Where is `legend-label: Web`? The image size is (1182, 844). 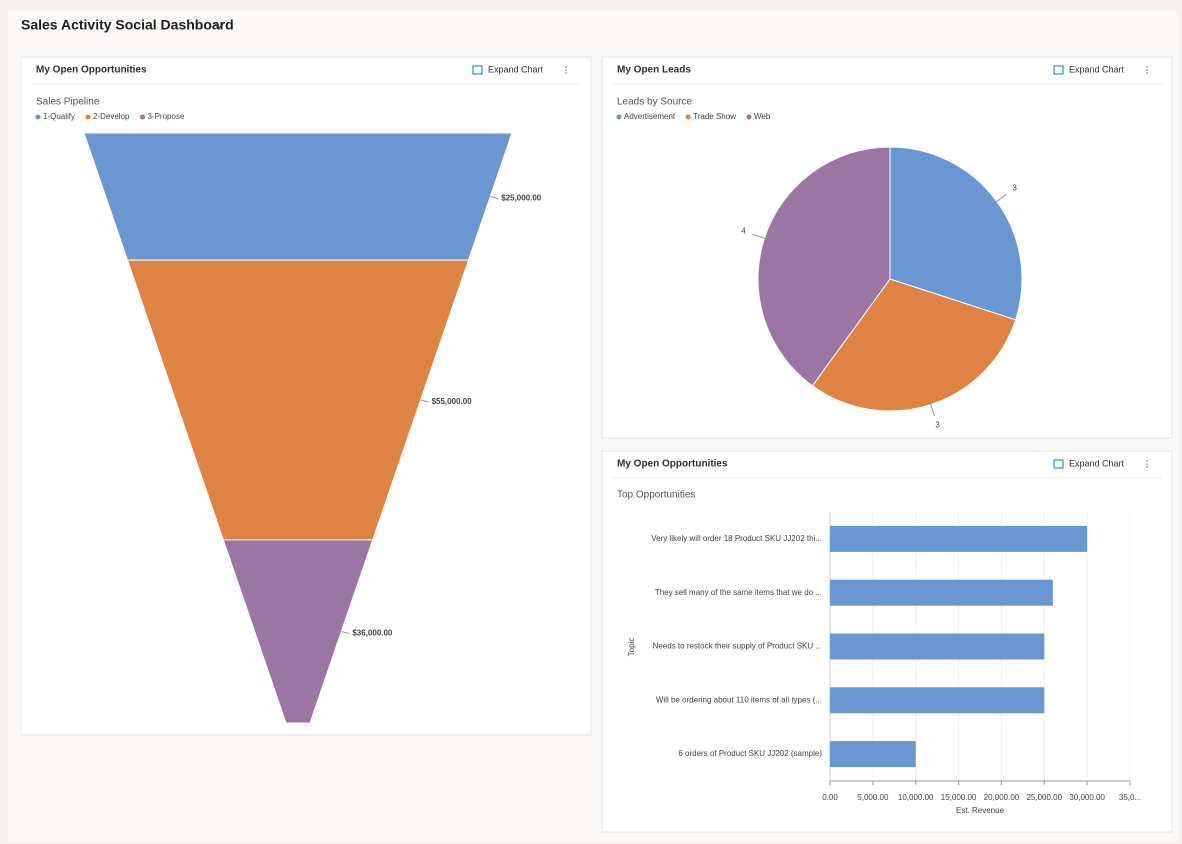
legend-label: Web is located at coordinates (762, 116).